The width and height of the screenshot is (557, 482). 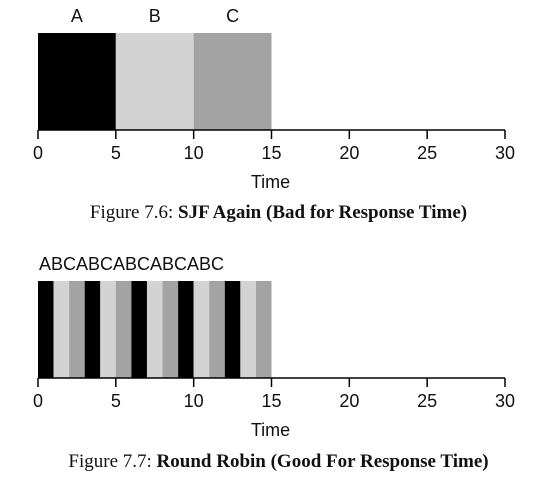 What do you see at coordinates (155, 16) in the screenshot?
I see `job-label-b: B` at bounding box center [155, 16].